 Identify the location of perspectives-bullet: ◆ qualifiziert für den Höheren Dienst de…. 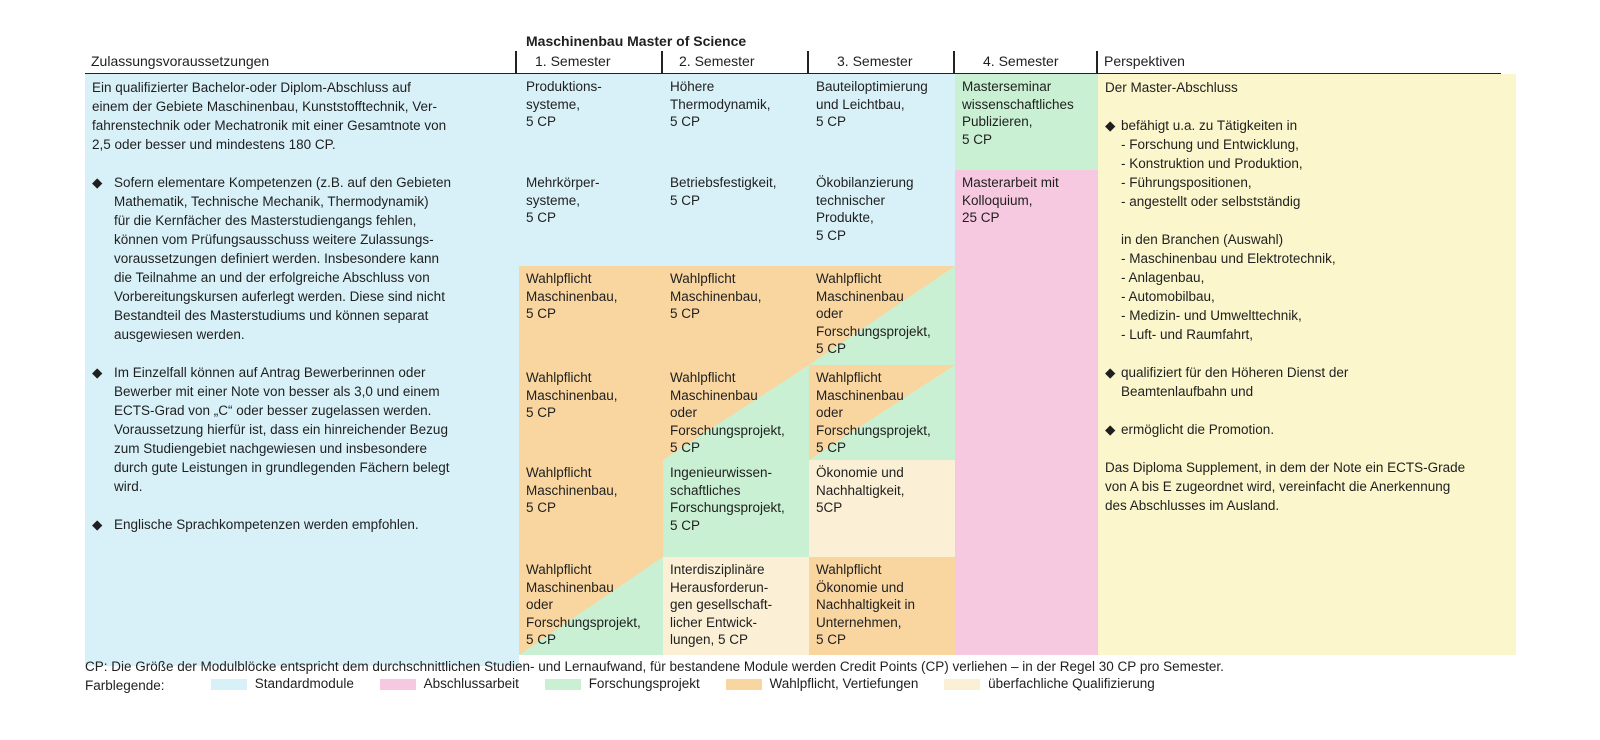
(1227, 382).